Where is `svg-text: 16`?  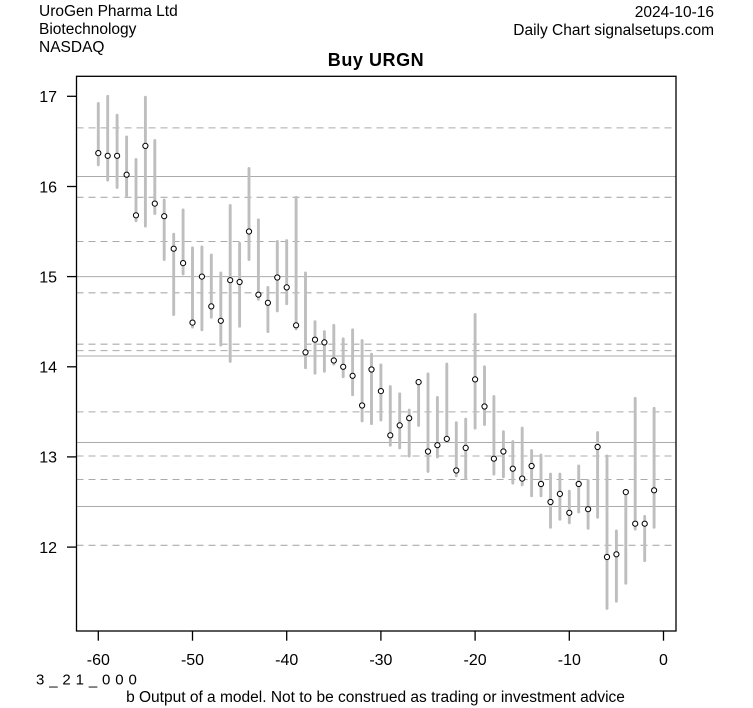
svg-text: 16 is located at coordinates (48, 187).